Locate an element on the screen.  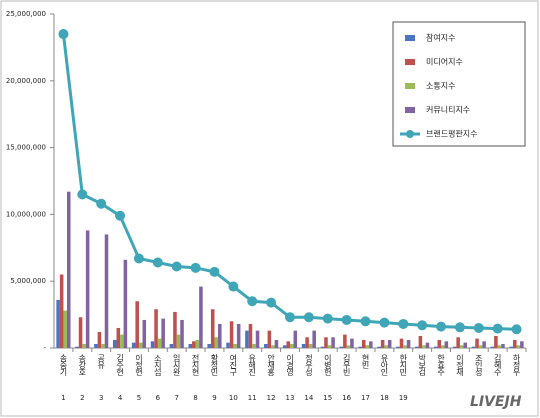
x-tick-label: 한효주 is located at coordinates (440, 365).